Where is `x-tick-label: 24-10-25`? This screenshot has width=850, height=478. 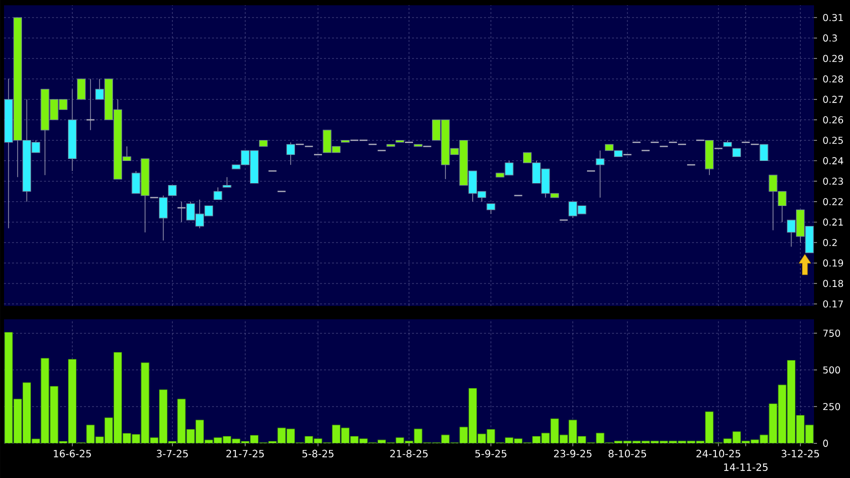 x-tick-label: 24-10-25 is located at coordinates (718, 454).